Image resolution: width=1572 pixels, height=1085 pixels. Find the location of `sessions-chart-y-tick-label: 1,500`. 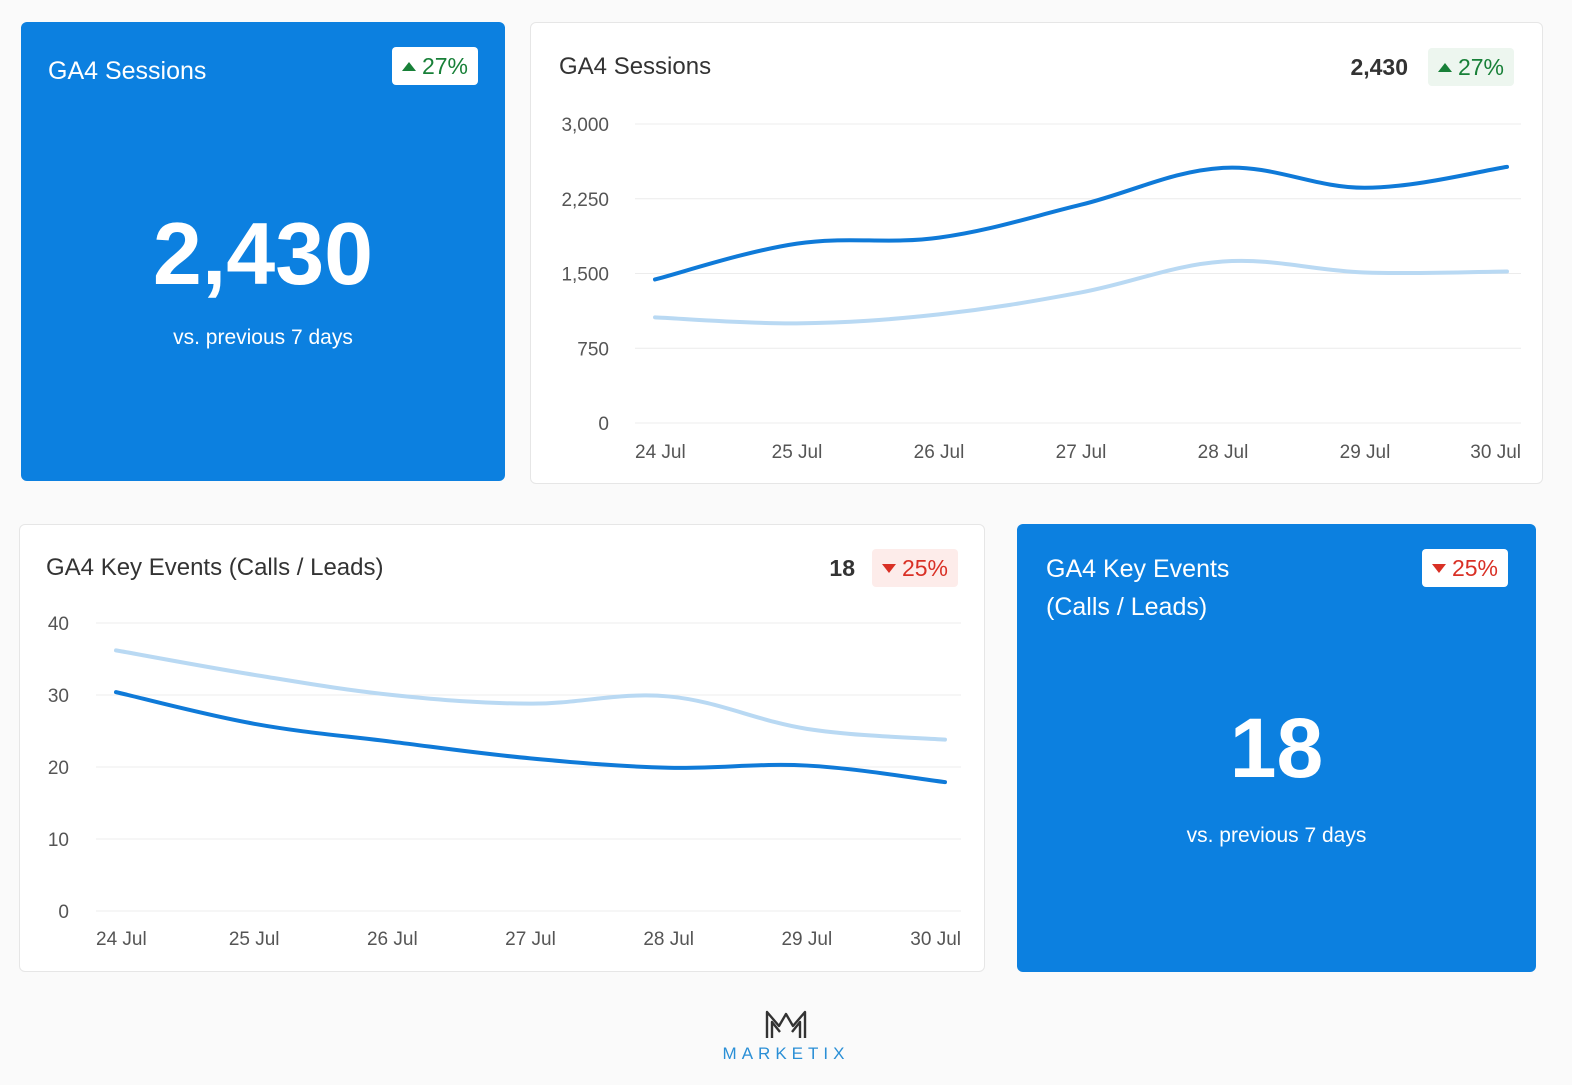

sessions-chart-y-tick-label: 1,500 is located at coordinates (585, 275).